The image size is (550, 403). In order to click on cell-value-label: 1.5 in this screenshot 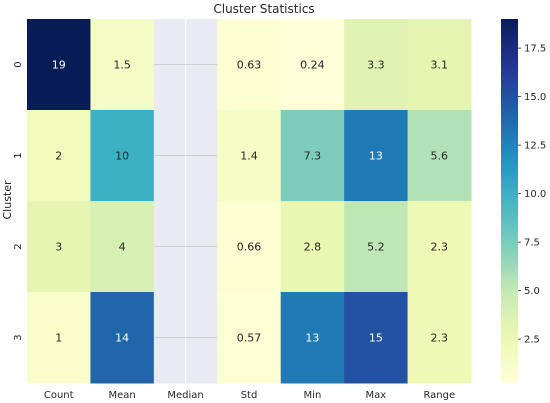, I will do `click(122, 65)`.